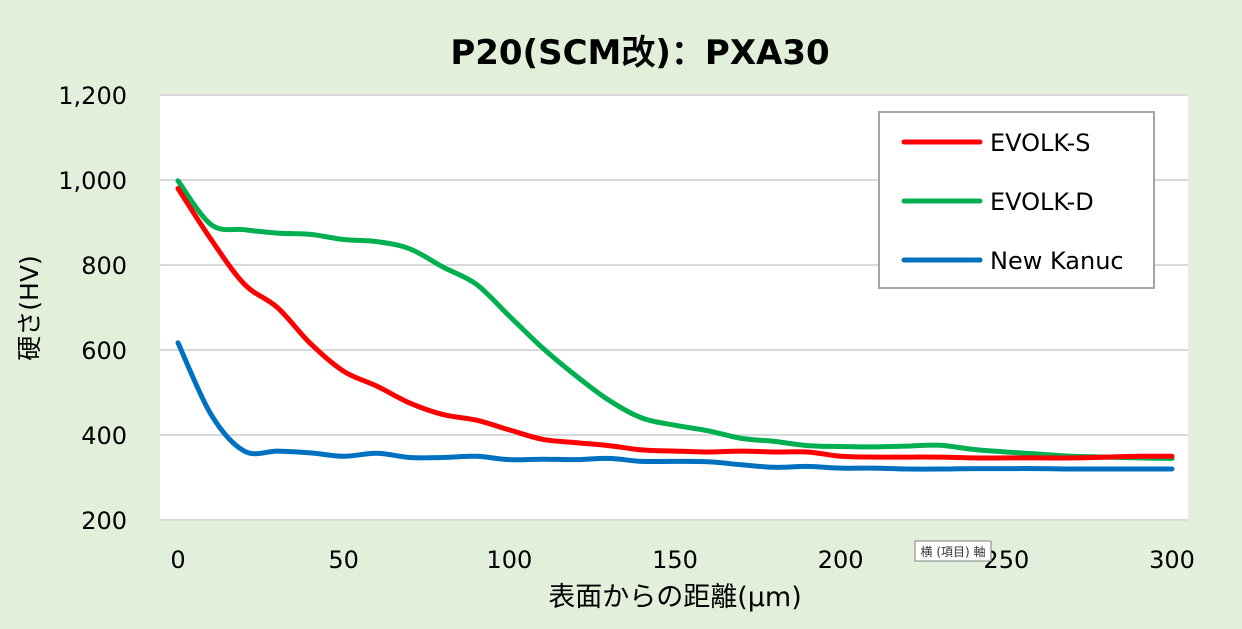 Image resolution: width=1242 pixels, height=629 pixels. I want to click on axis-tooltip: 横 (項目) 軸, so click(953, 551).